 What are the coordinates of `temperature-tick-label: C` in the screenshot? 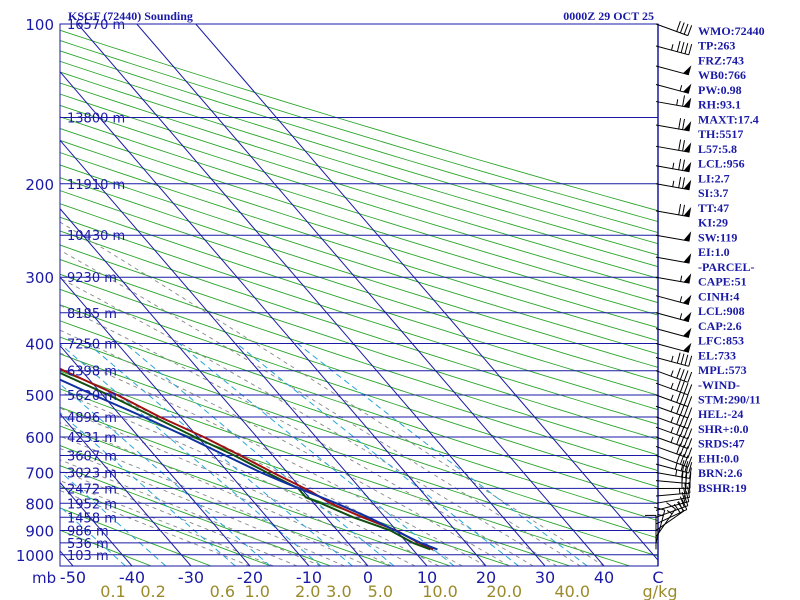 It's located at (657, 577).